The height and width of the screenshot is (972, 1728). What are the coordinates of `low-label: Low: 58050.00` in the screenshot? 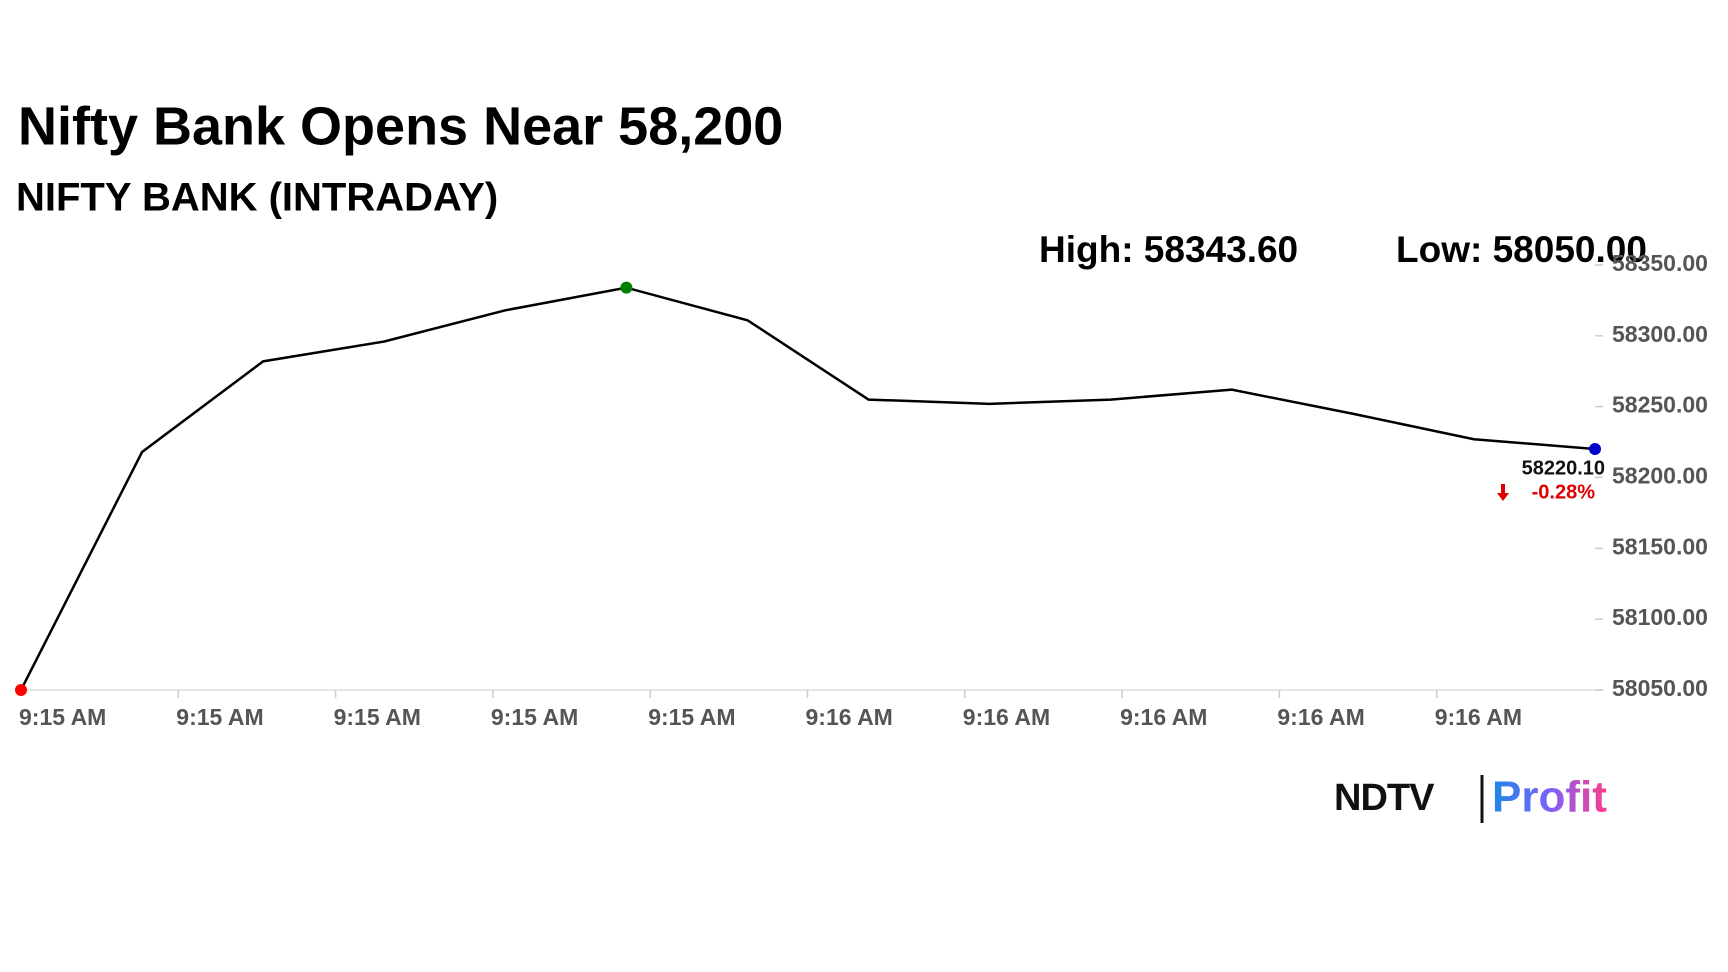 It's located at (1521, 249).